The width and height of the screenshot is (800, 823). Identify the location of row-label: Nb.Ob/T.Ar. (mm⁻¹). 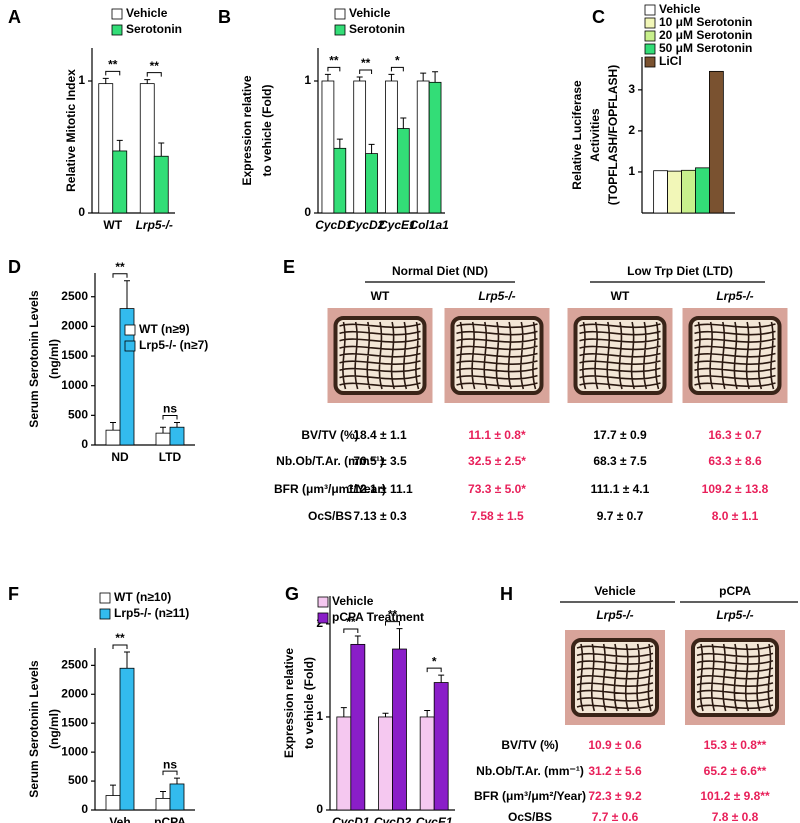
(530, 771).